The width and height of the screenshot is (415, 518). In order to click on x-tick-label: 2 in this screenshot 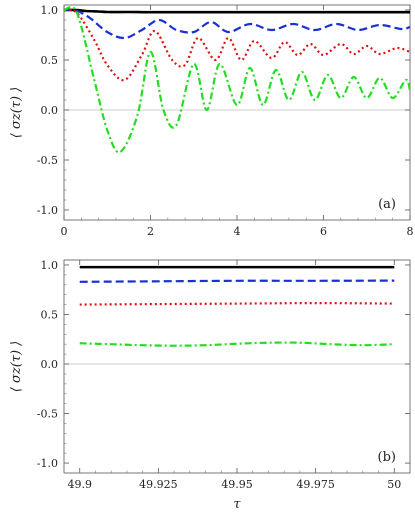, I will do `click(150, 231)`.